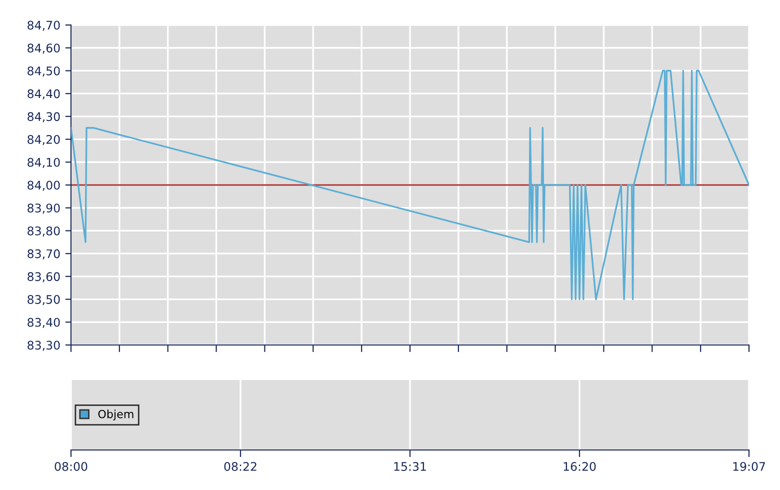 The image size is (780, 490). Describe the element at coordinates (44, 163) in the screenshot. I see `y-tick-label: 84,10` at that location.